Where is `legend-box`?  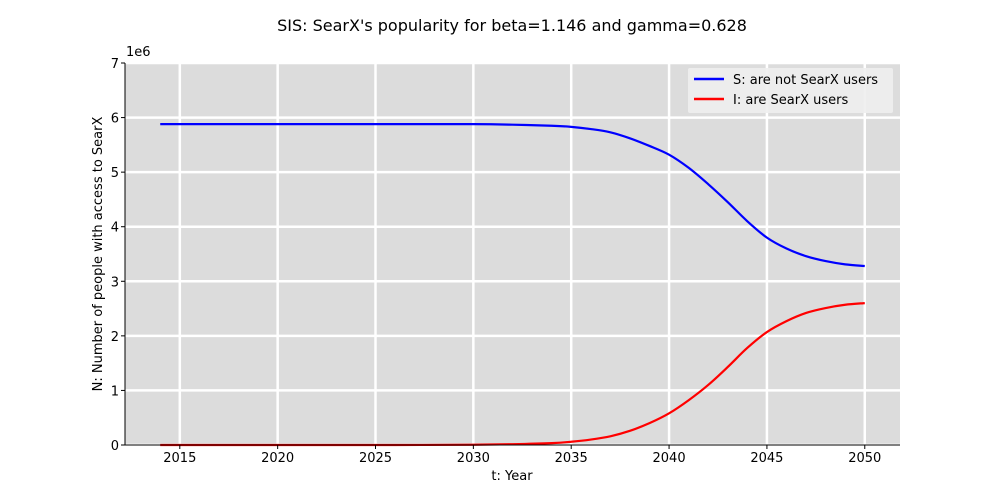
legend-box is located at coordinates (790, 90).